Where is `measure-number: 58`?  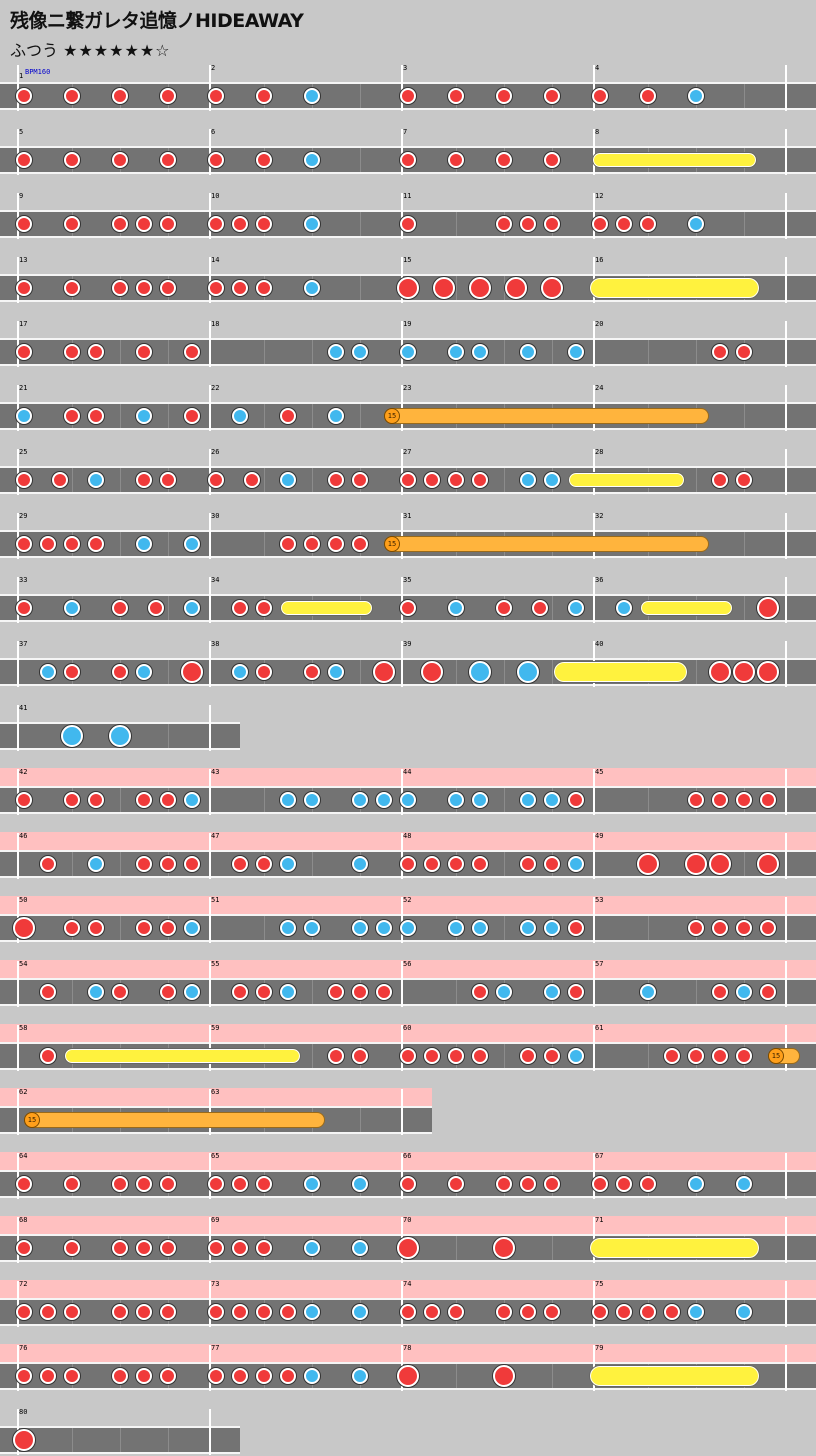 measure-number: 58 is located at coordinates (23, 1028).